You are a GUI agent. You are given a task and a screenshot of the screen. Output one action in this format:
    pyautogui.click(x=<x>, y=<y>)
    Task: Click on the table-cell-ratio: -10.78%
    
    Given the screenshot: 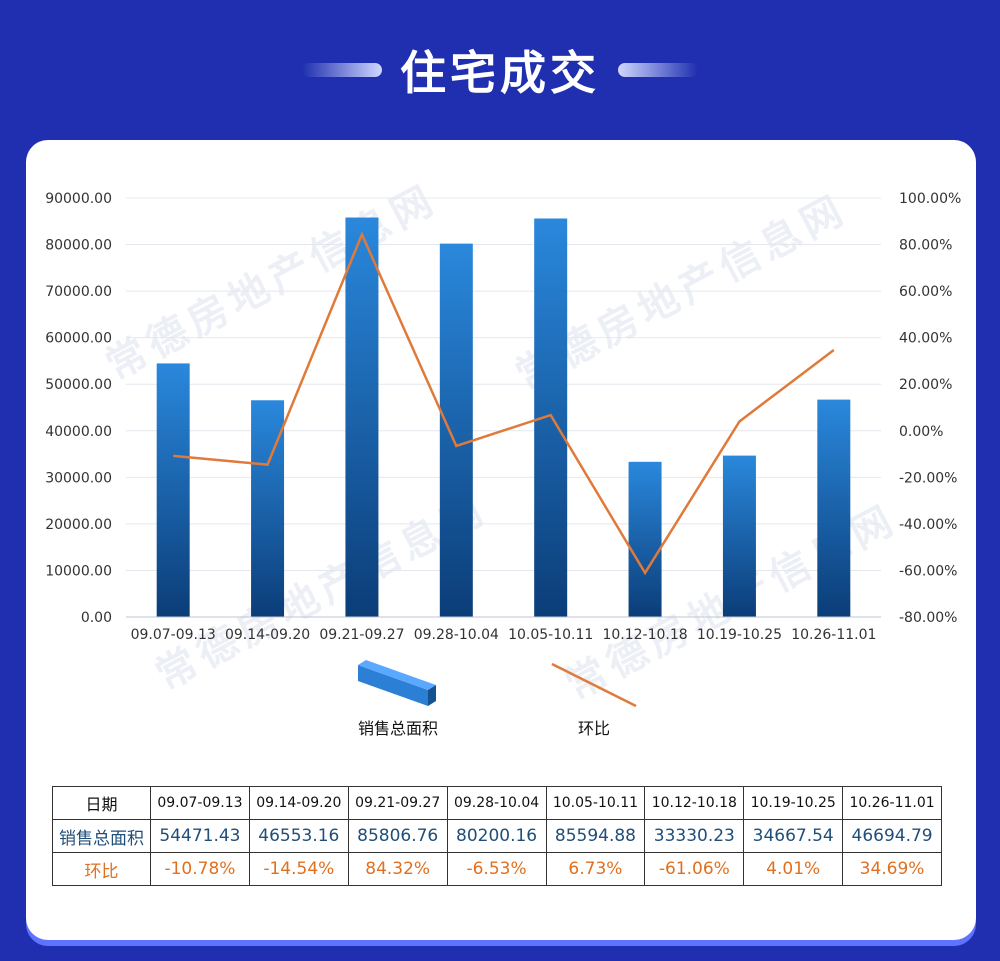 What is the action you would take?
    pyautogui.click(x=200, y=869)
    